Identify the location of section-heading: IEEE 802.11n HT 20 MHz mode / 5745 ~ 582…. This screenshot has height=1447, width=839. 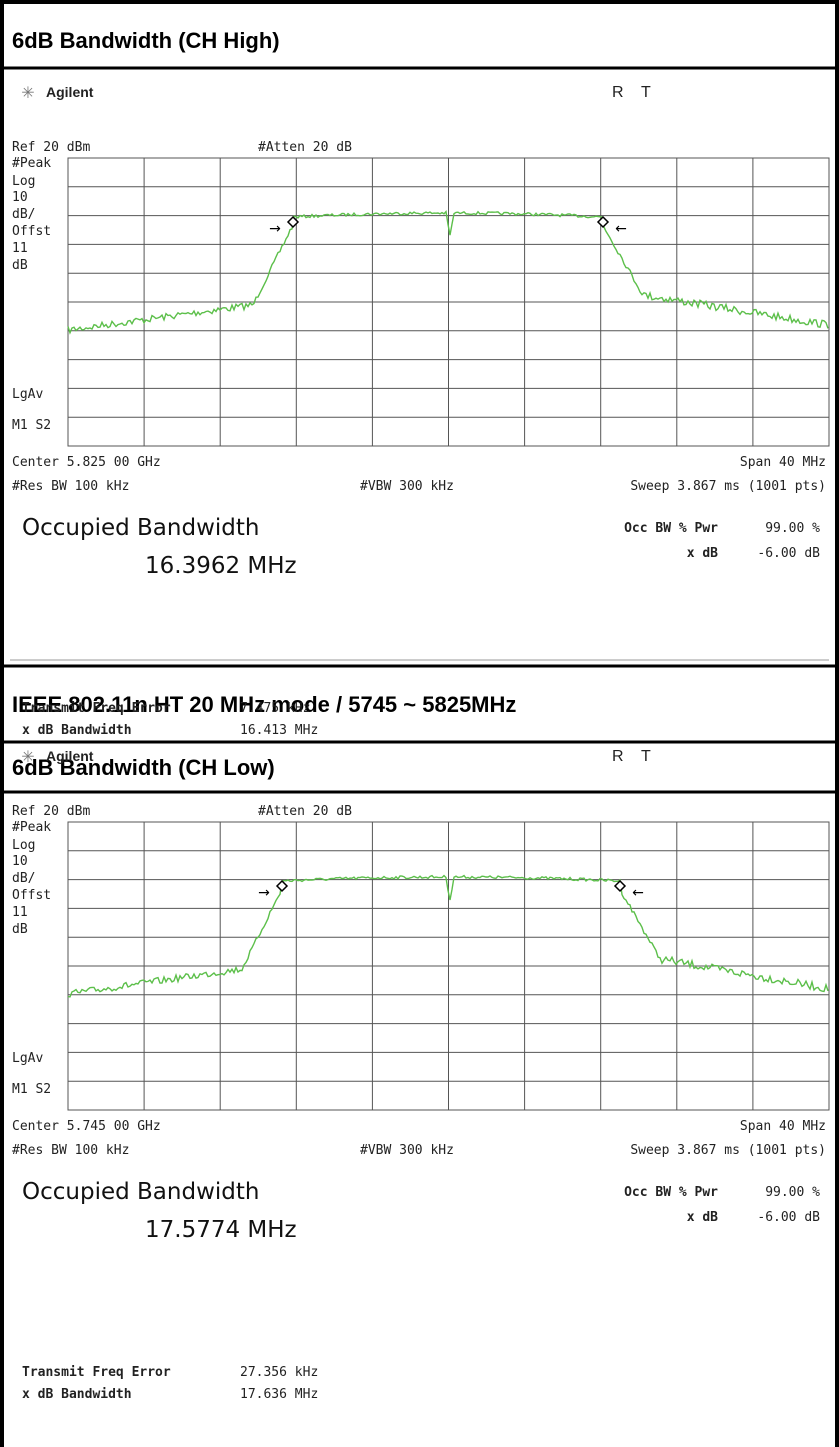
(264, 704).